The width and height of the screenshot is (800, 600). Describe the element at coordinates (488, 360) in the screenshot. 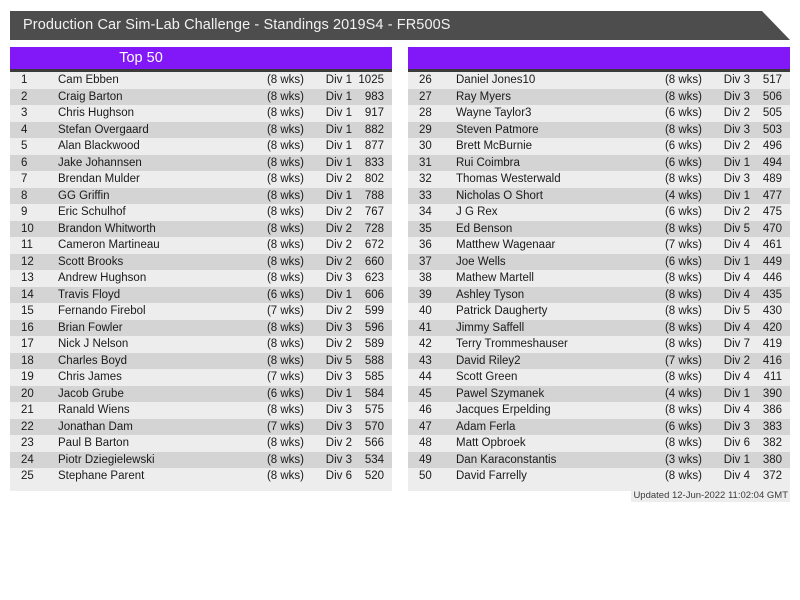

I see `cell-driver-name: David Riley2` at that location.